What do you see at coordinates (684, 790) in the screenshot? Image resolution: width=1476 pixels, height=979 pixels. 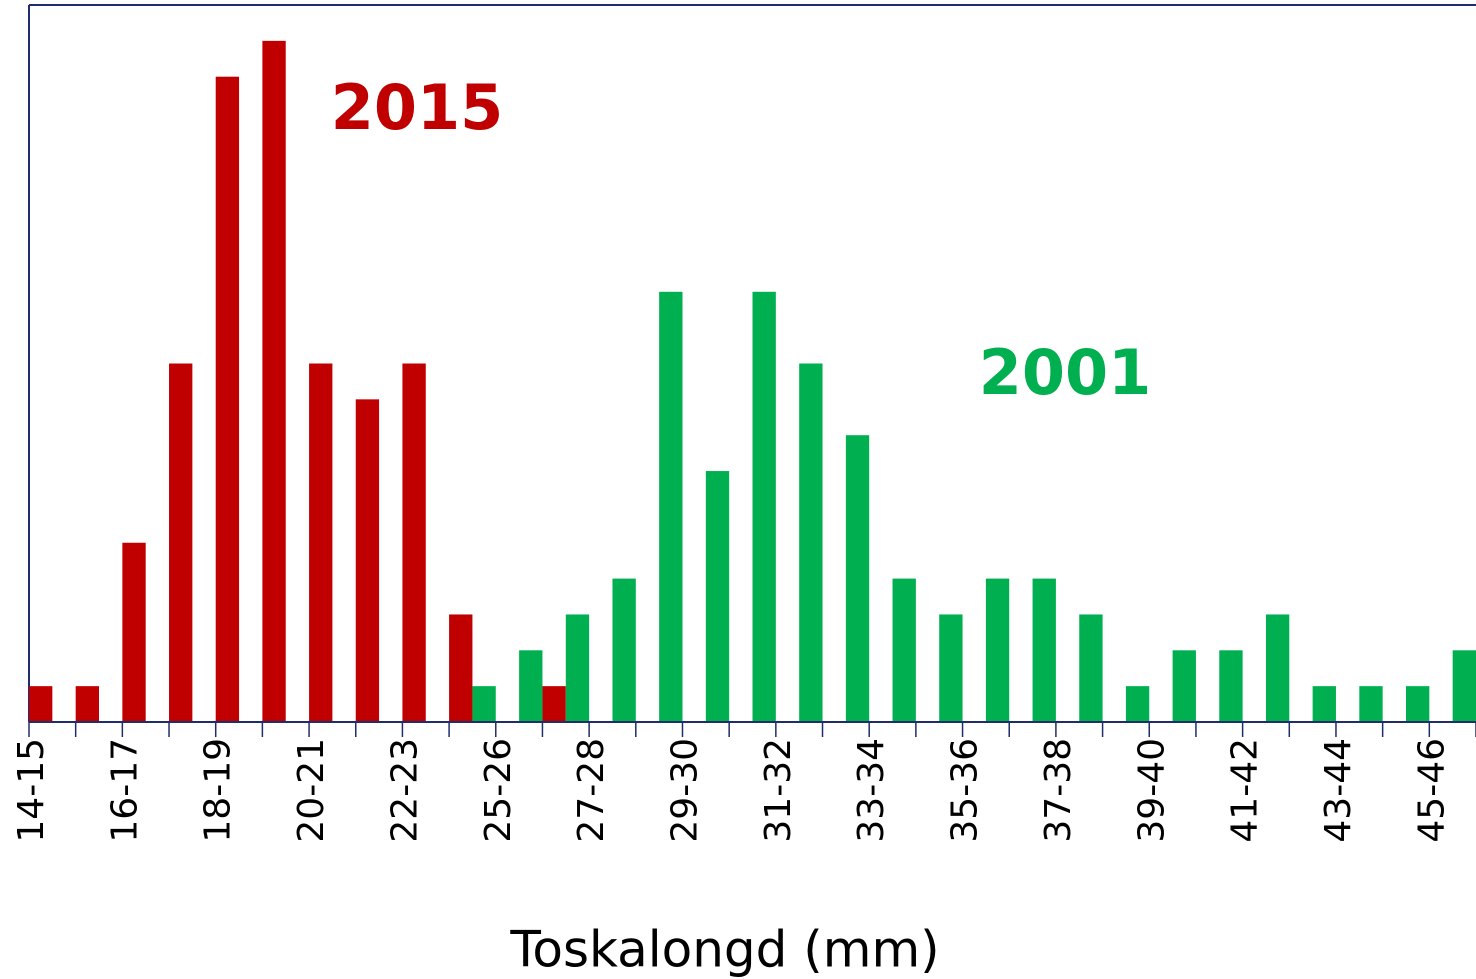 I see `x-tick-label: 29-30` at bounding box center [684, 790].